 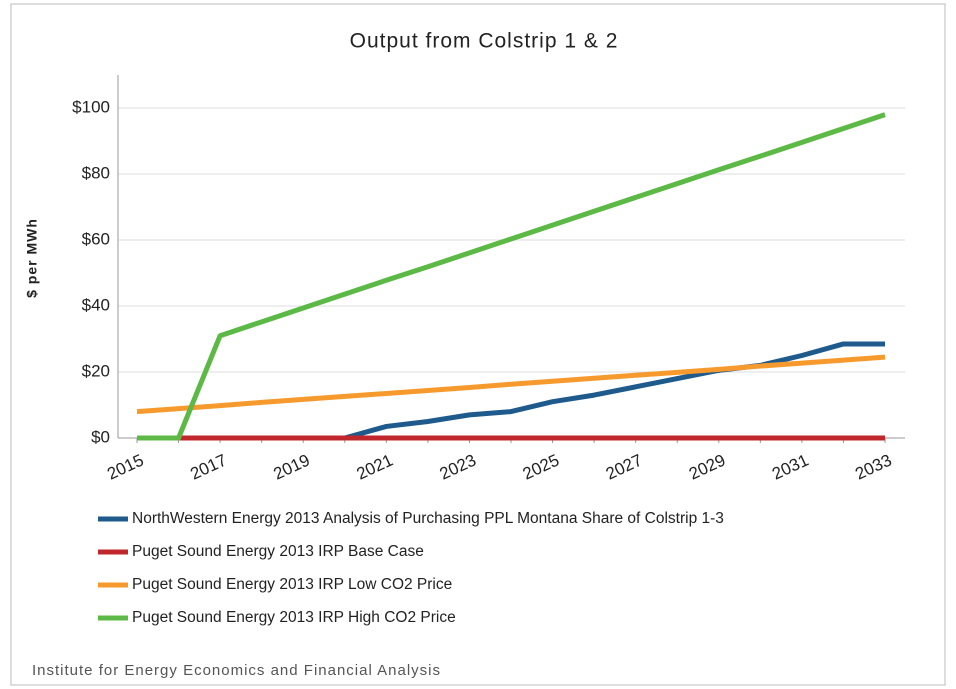 I want to click on y-tick-label: $60, so click(x=96, y=238).